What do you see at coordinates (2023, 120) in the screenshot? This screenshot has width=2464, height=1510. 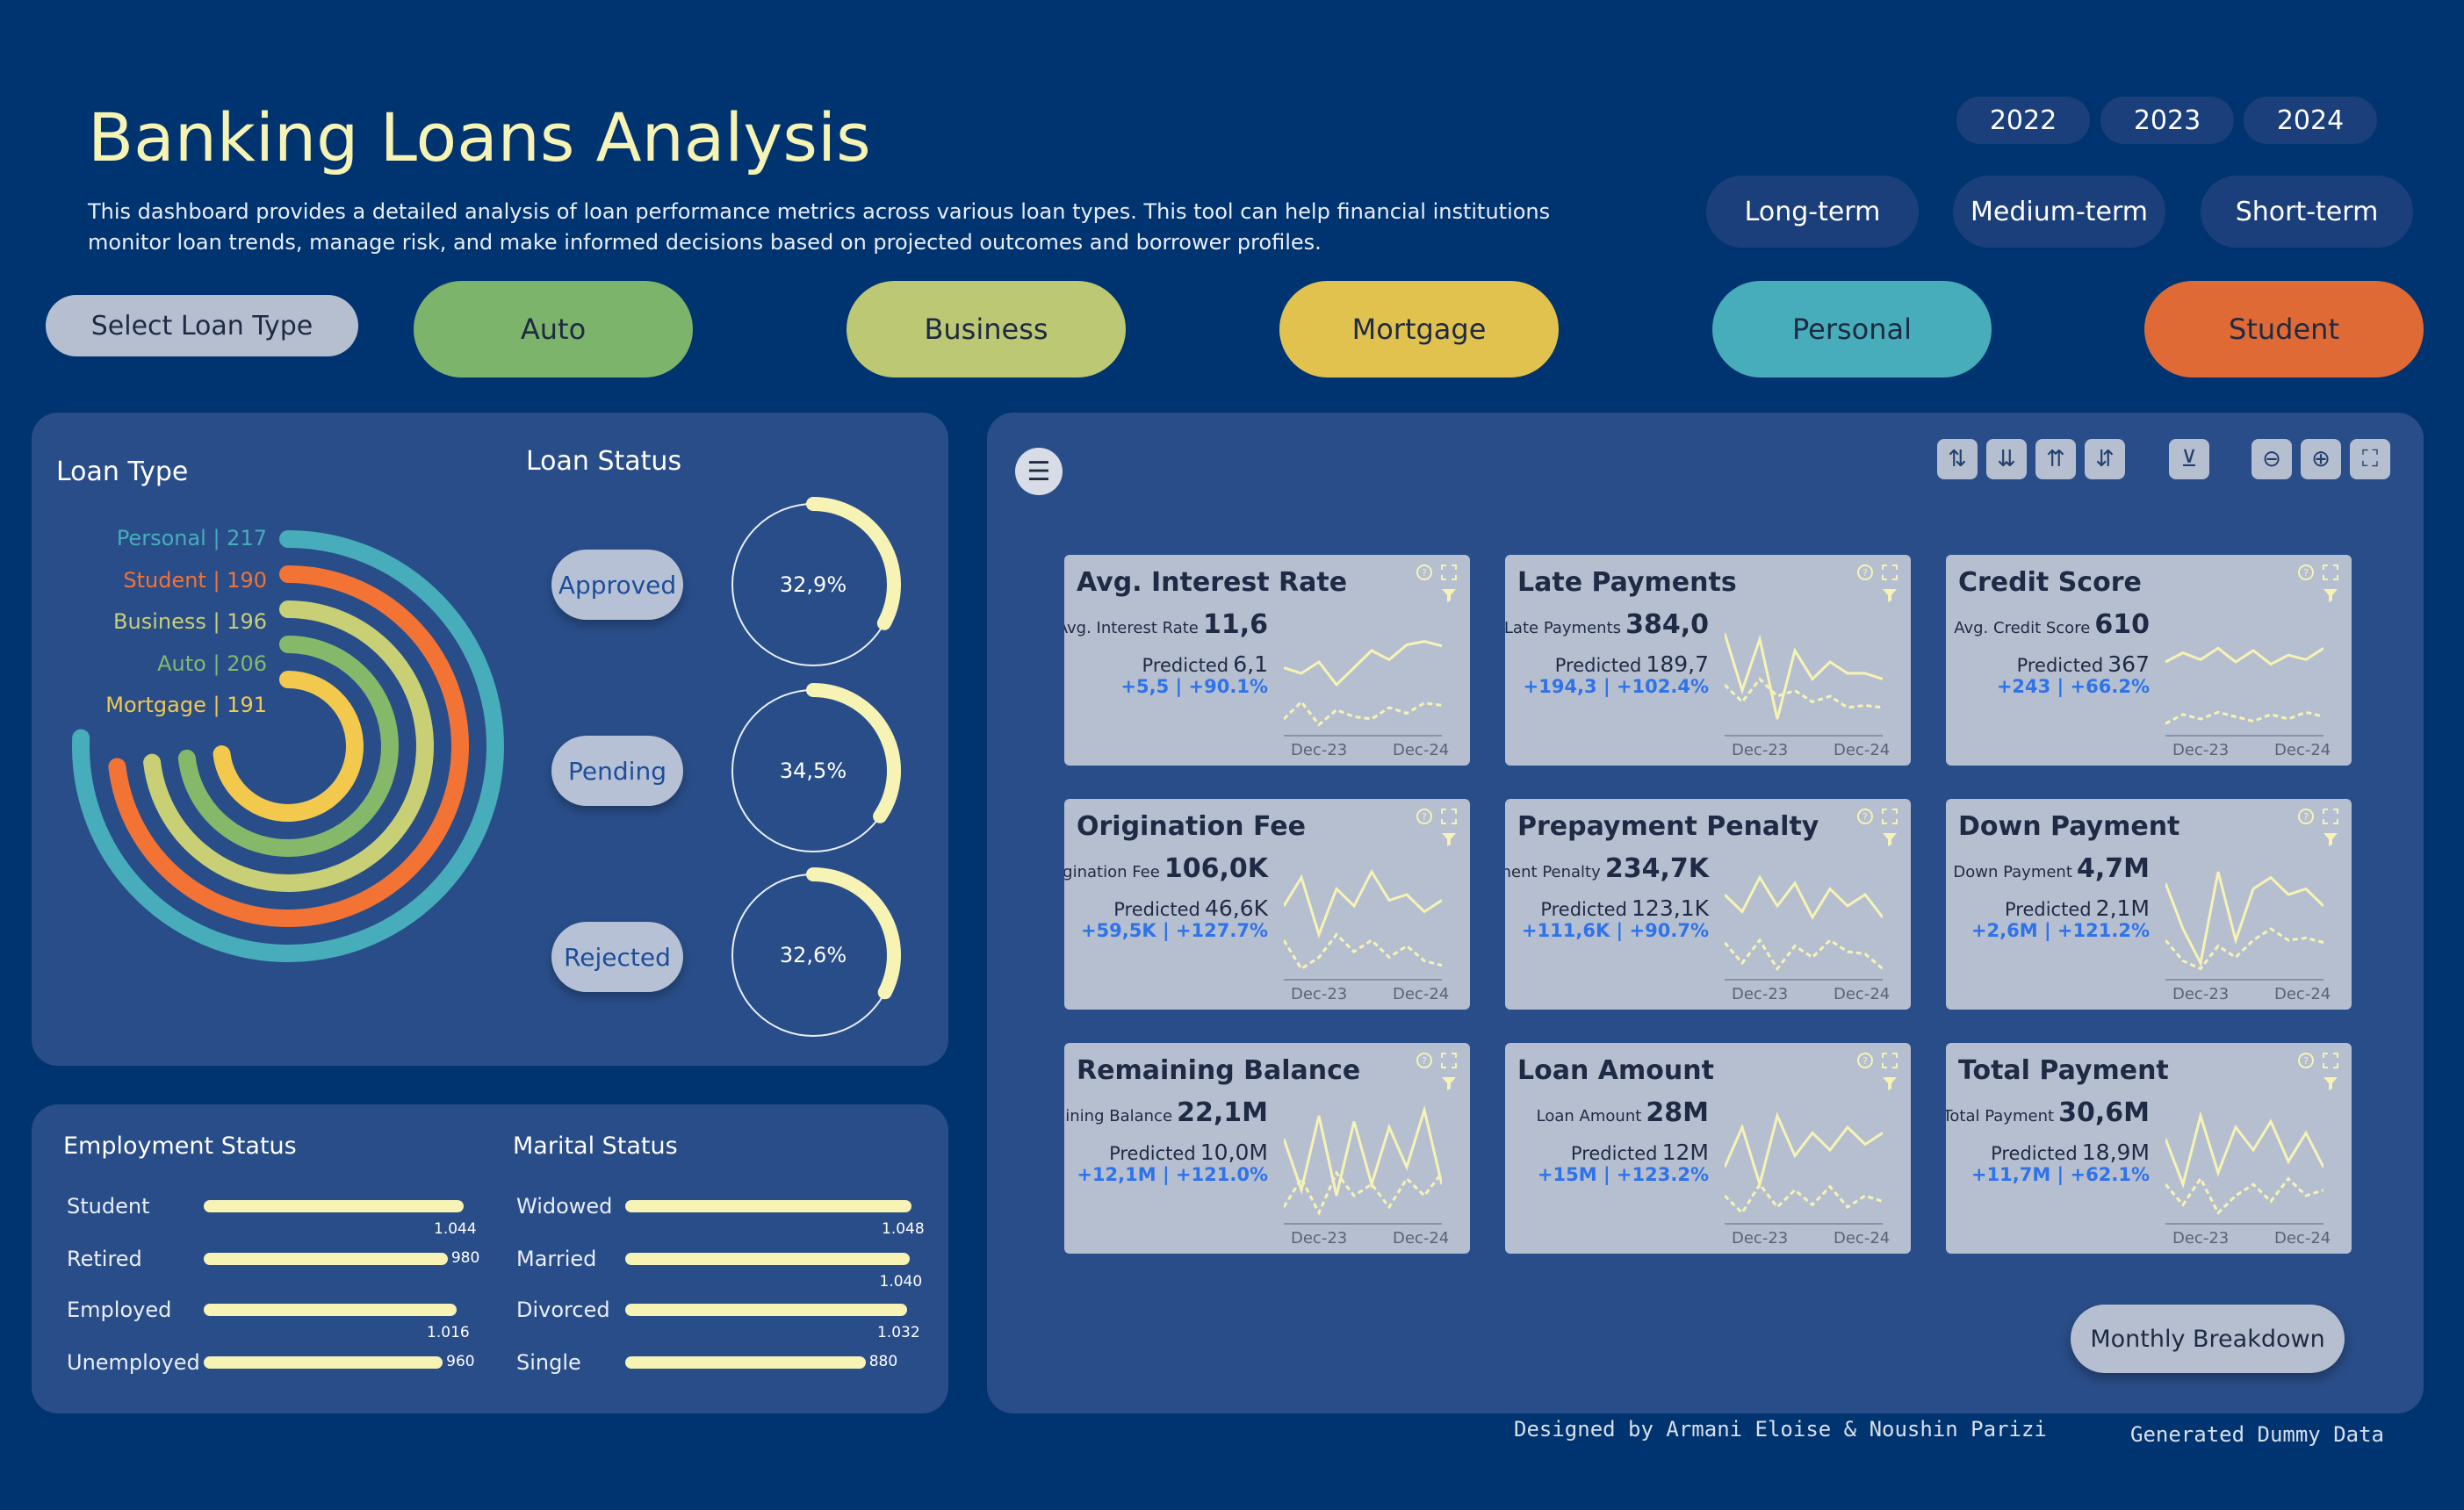 I see `year-2022-button: 2022` at bounding box center [2023, 120].